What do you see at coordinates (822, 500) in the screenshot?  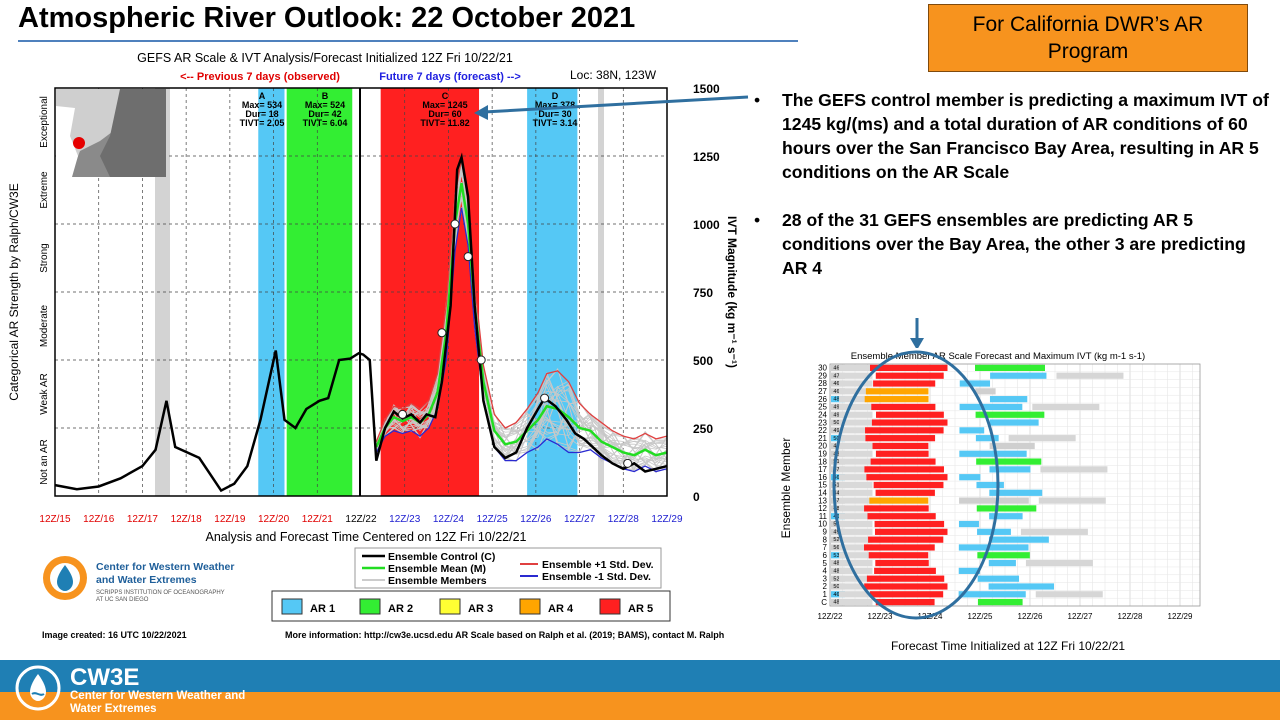 I see `member-label: 13` at bounding box center [822, 500].